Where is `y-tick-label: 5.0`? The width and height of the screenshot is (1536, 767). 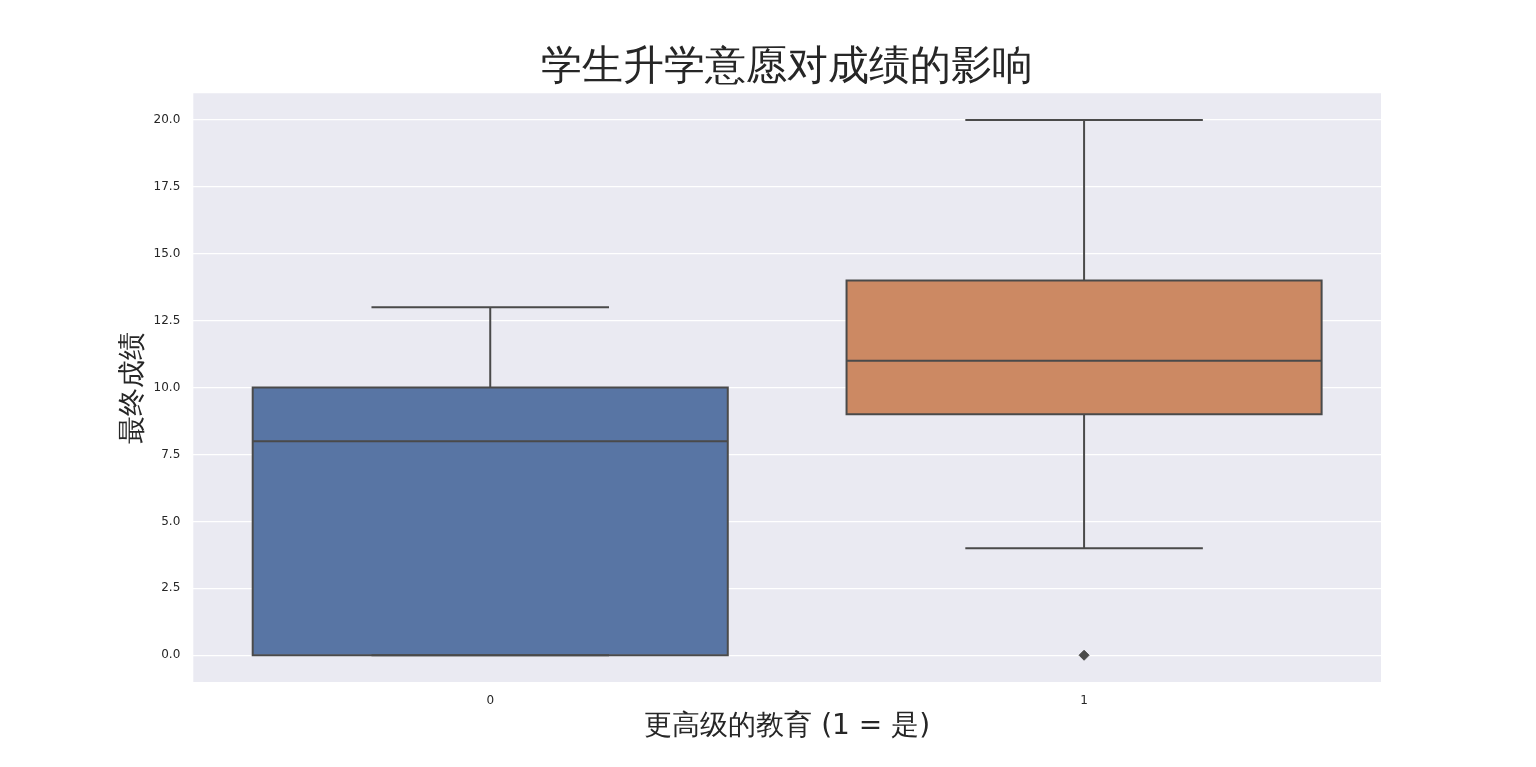 y-tick-label: 5.0 is located at coordinates (171, 520).